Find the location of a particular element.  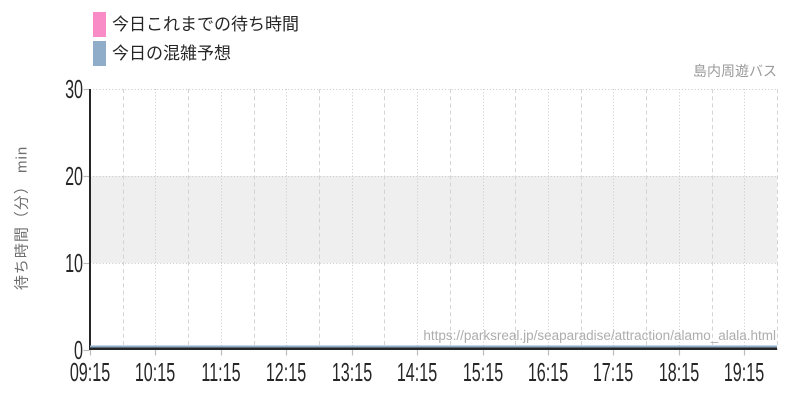

y-tick-label: 20 is located at coordinates (74, 176).